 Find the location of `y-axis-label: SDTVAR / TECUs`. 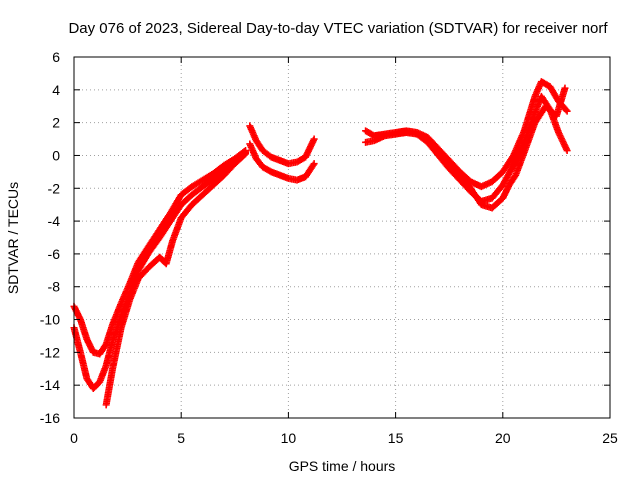

y-axis-label: SDTVAR / TECUs is located at coordinates (13, 238).